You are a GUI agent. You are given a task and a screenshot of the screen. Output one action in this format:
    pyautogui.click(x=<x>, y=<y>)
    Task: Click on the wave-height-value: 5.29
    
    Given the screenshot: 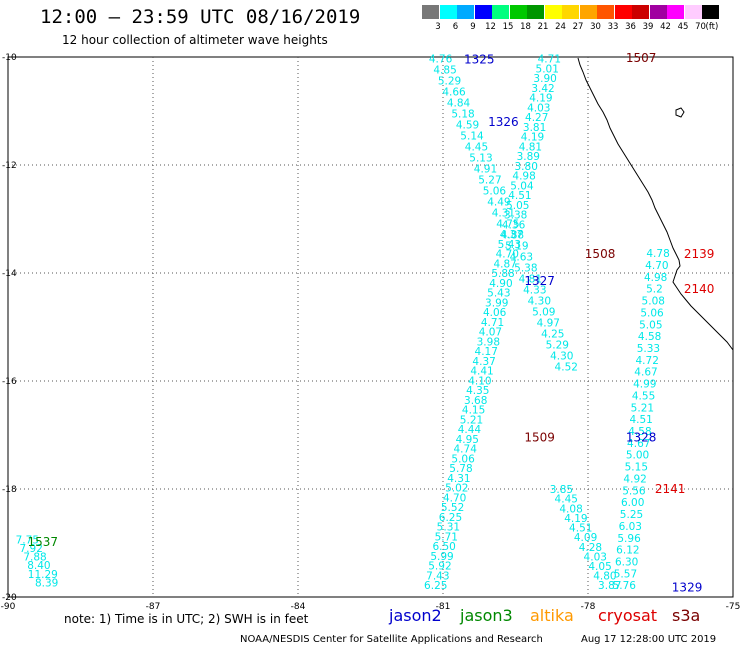 What is the action you would take?
    pyautogui.click(x=557, y=346)
    